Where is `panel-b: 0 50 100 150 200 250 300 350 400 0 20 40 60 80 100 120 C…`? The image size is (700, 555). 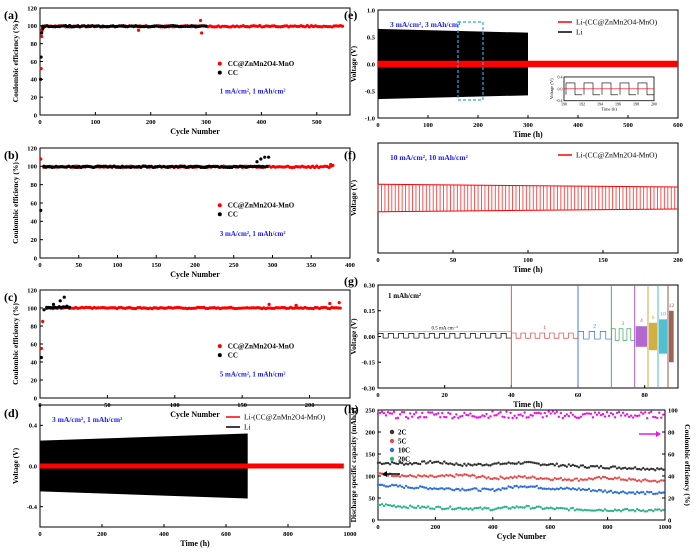
panel-b: 0 50 100 150 200 250 300 350 400 0 20 40 60 80 100 120 C… is located at coordinates (183, 212).